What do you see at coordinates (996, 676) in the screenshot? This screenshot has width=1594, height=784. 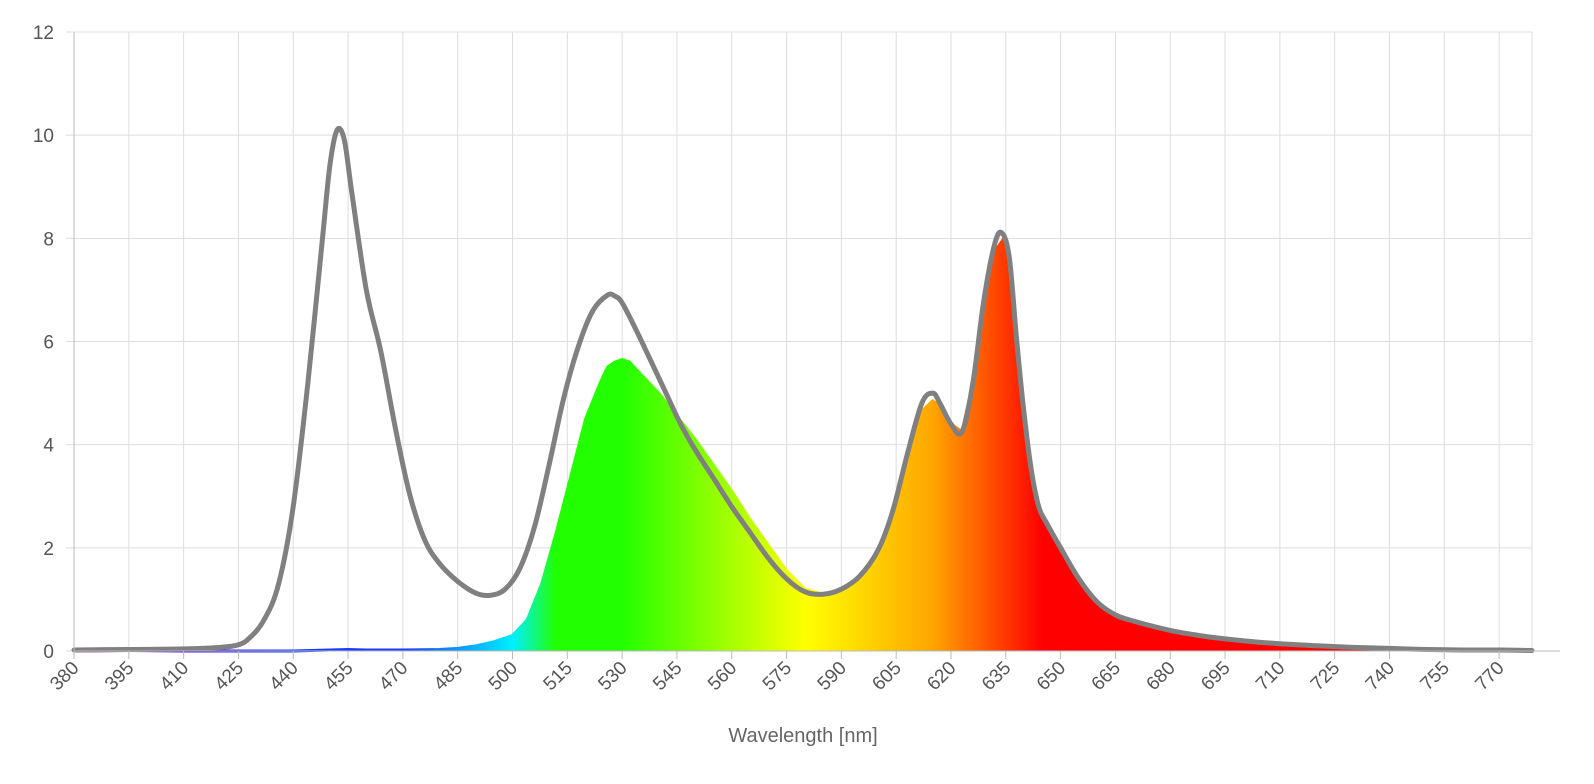 I see `x-tick-label: 635` at bounding box center [996, 676].